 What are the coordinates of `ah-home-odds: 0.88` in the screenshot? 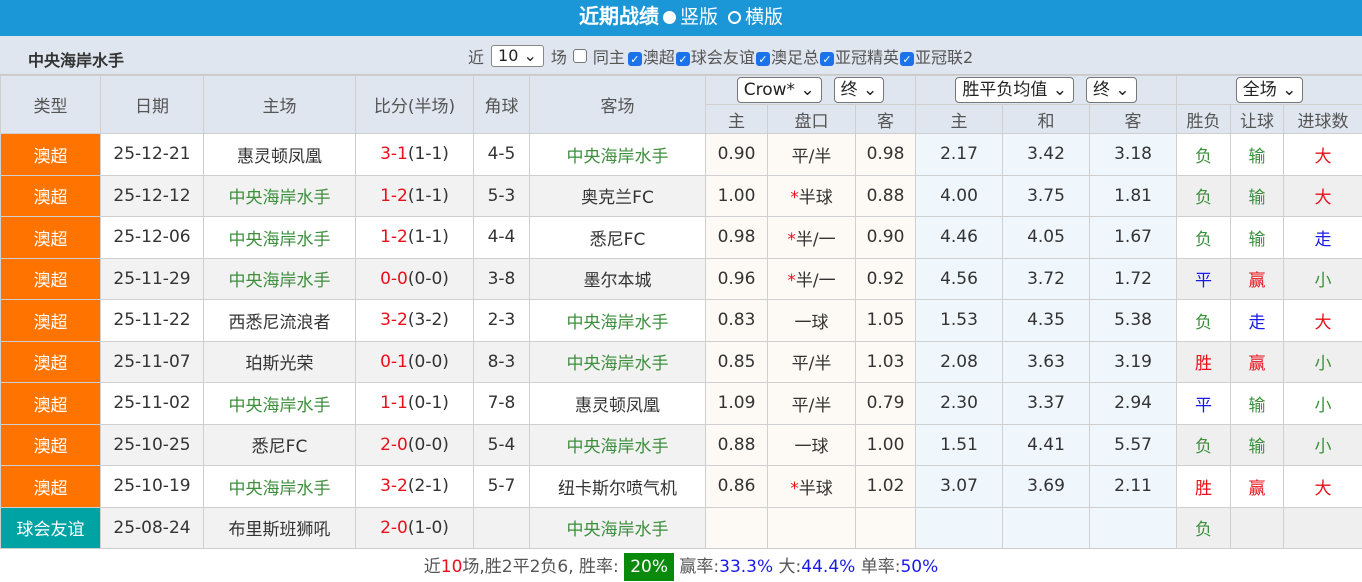 It's located at (736, 444).